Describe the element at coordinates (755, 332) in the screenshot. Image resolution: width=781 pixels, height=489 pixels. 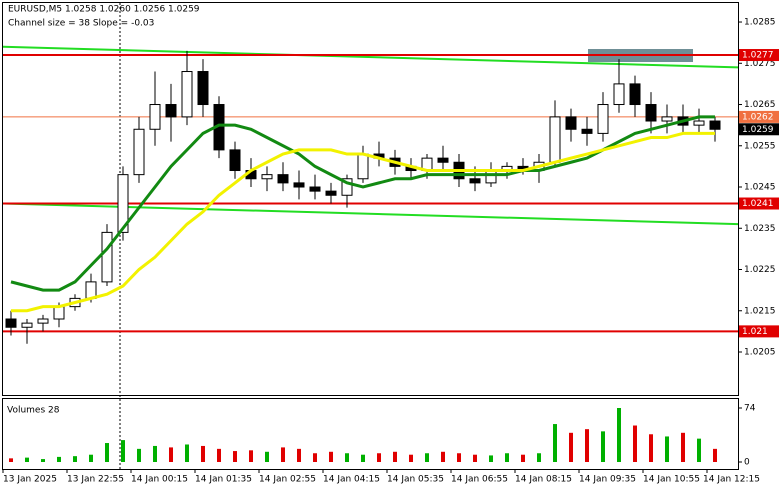
I see `level-label: 1.021` at that location.